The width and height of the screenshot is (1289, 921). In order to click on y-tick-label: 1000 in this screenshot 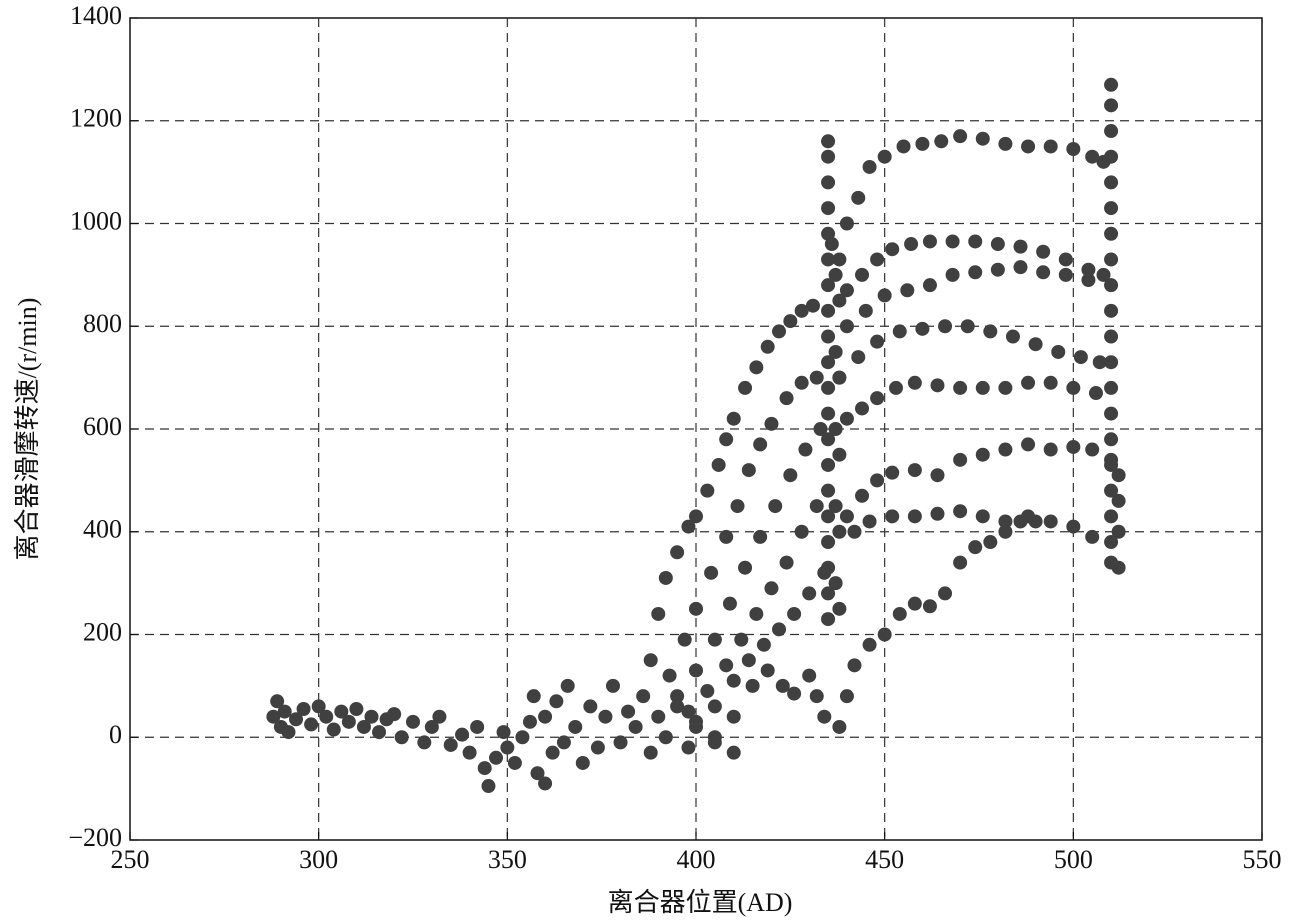, I will do `click(96, 220)`.